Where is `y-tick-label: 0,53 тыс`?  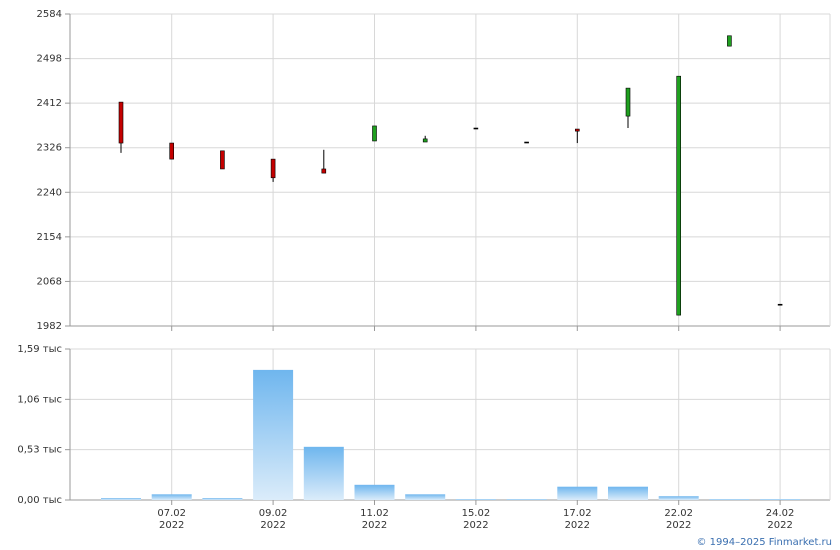 y-tick-label: 0,53 тыс is located at coordinates (39, 450).